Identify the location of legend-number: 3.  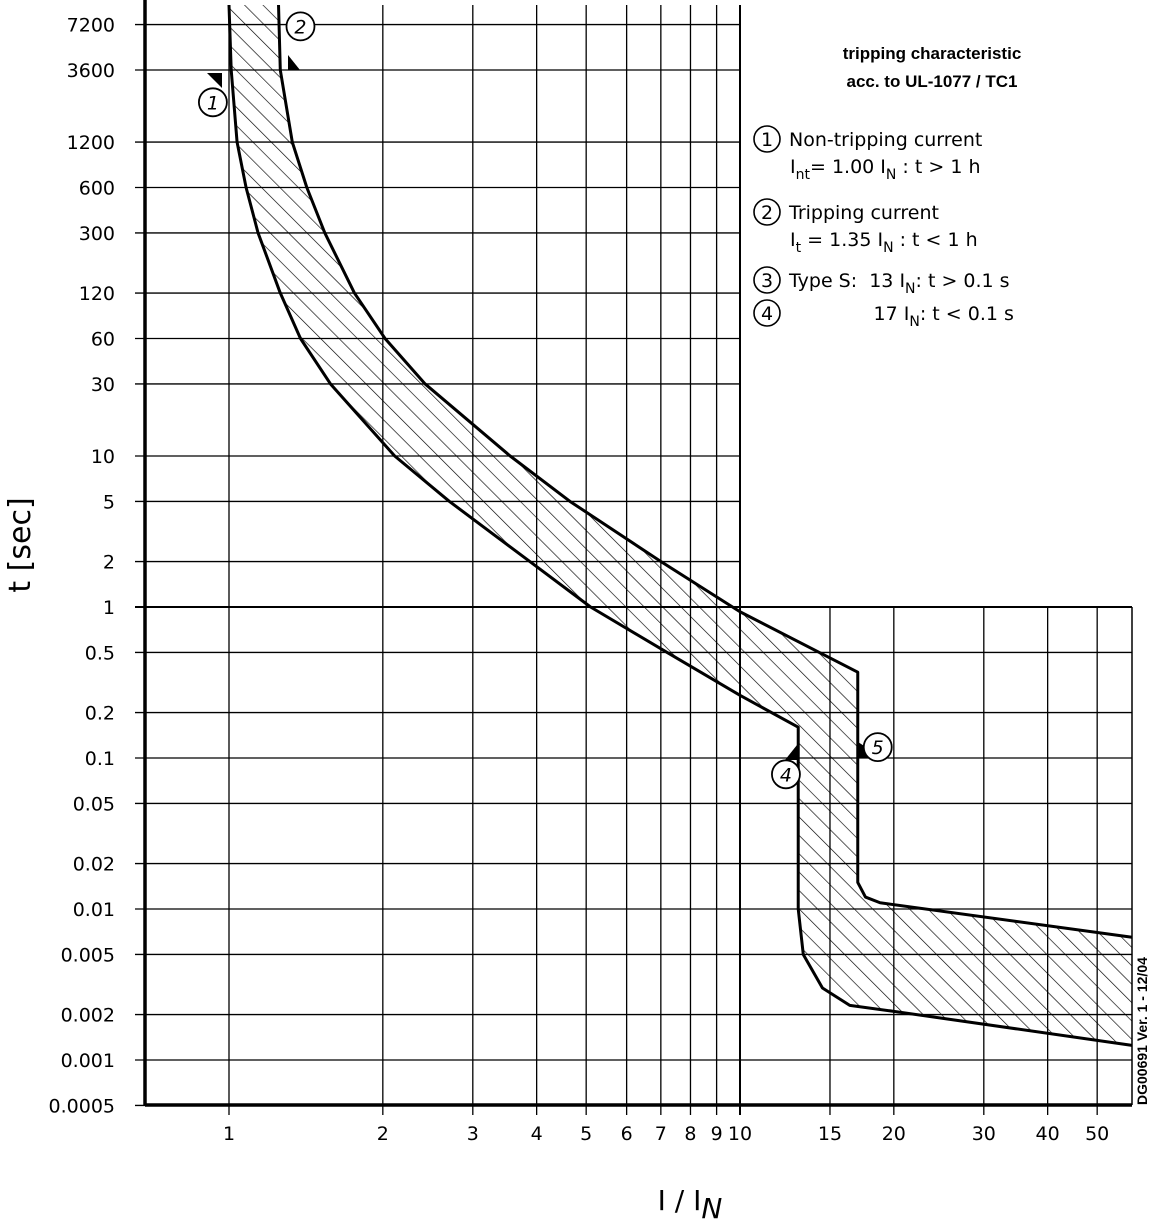
(767, 281).